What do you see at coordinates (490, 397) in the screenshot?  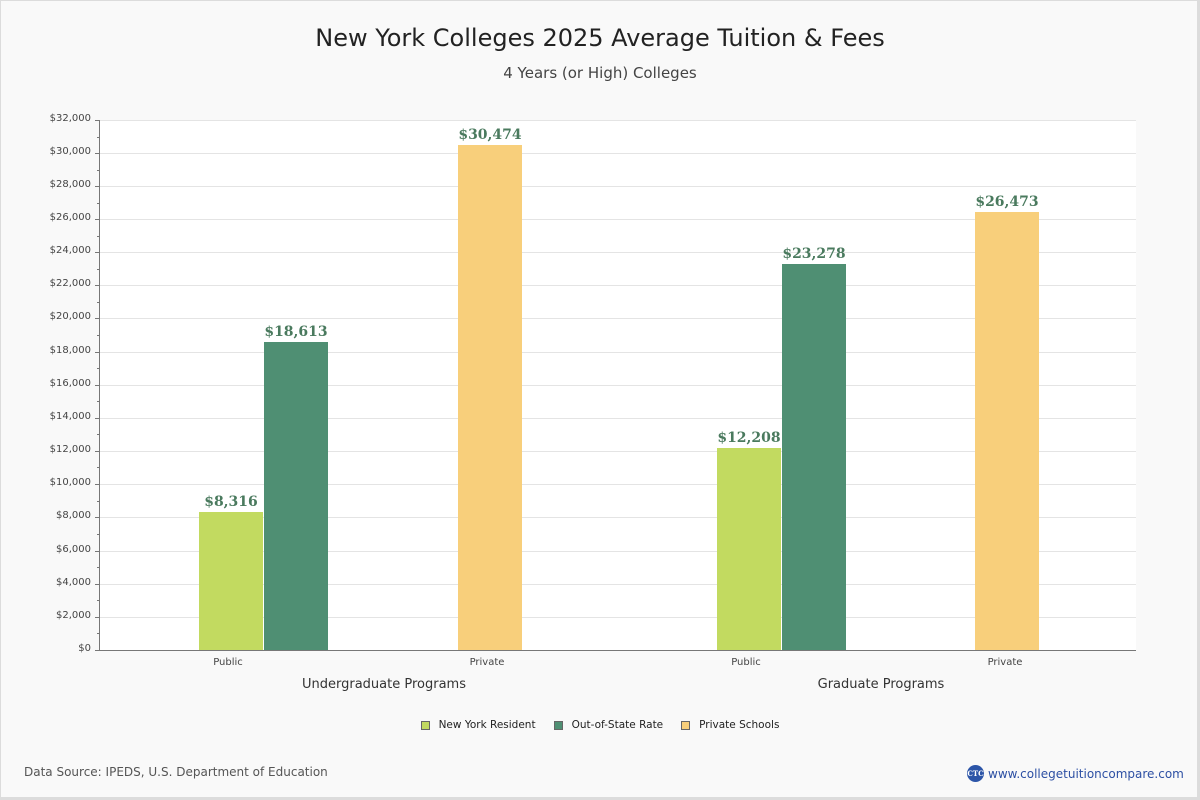 I see `bar-ug-private` at bounding box center [490, 397].